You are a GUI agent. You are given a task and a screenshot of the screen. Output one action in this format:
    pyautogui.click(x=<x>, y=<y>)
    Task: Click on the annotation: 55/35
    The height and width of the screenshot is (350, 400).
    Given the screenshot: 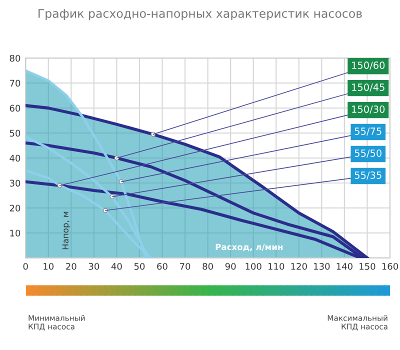 What is the action you would take?
    pyautogui.click(x=368, y=175)
    